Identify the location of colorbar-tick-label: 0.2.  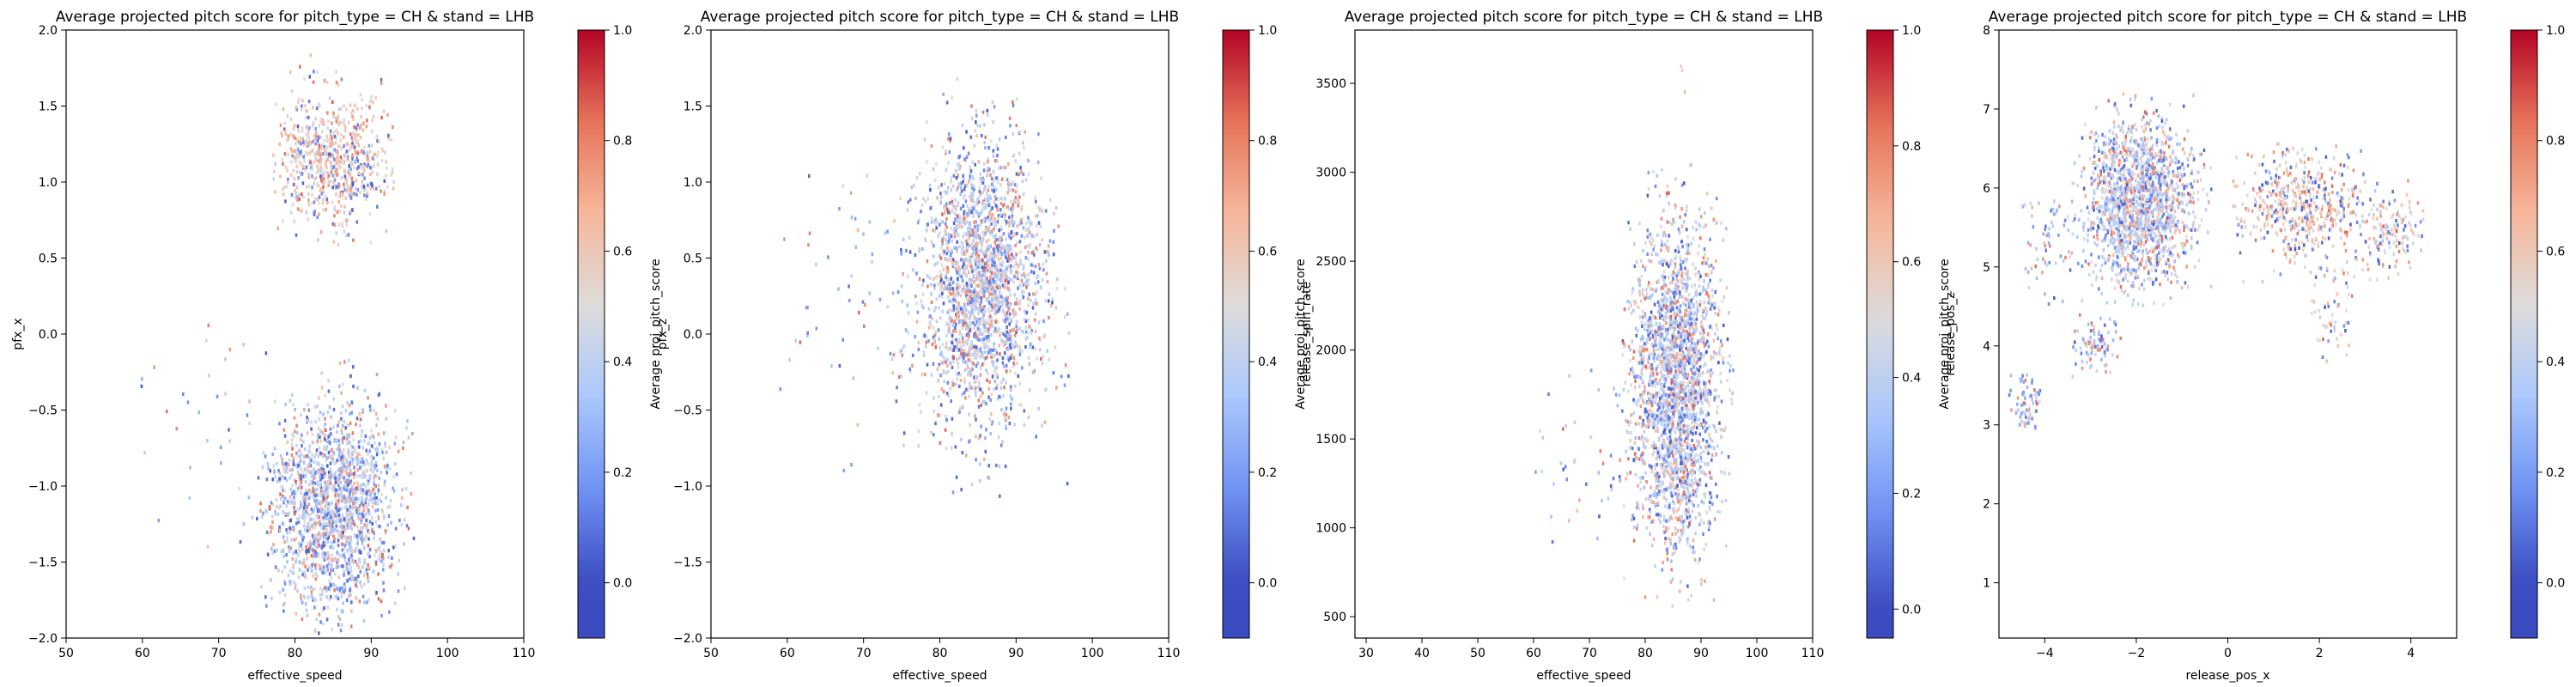
(622, 473).